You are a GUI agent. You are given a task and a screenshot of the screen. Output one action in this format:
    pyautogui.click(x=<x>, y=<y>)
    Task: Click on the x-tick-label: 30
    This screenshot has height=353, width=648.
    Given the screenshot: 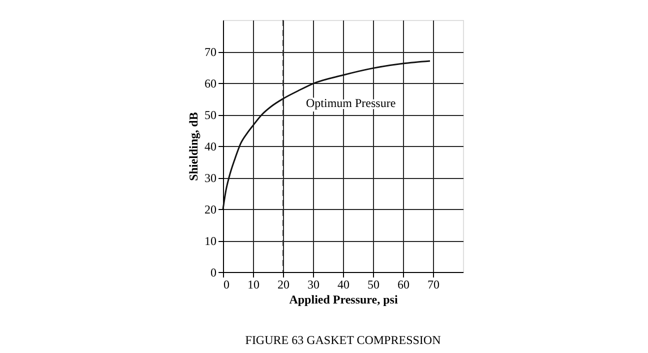 What is the action you would take?
    pyautogui.click(x=314, y=285)
    